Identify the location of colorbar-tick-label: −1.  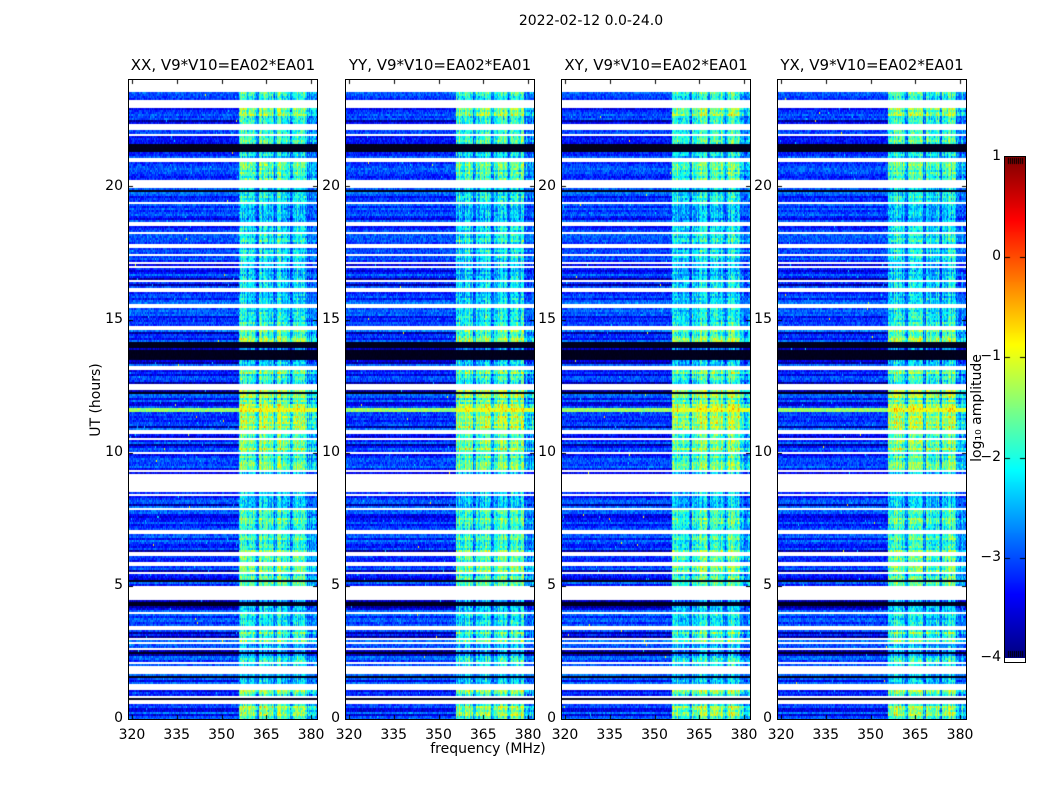
(990, 356).